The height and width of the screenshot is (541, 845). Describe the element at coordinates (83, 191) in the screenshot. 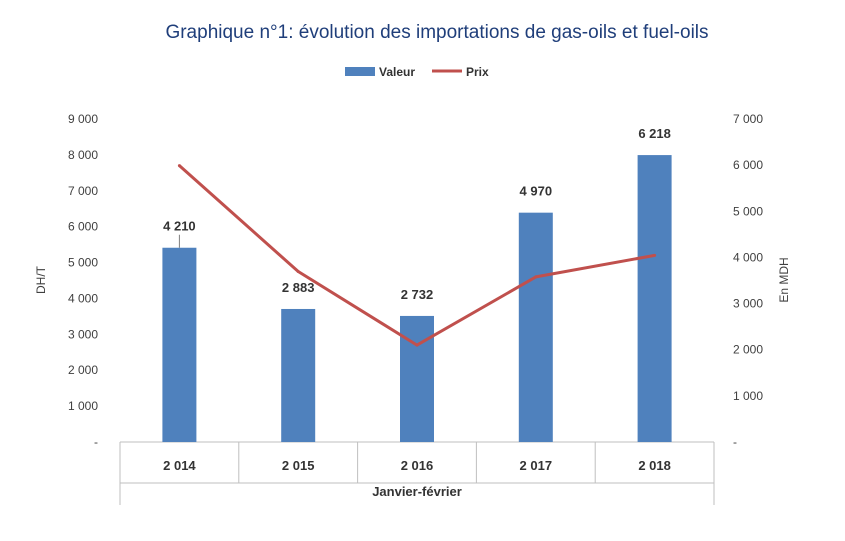

I see `y-tick-left: 7 000` at that location.